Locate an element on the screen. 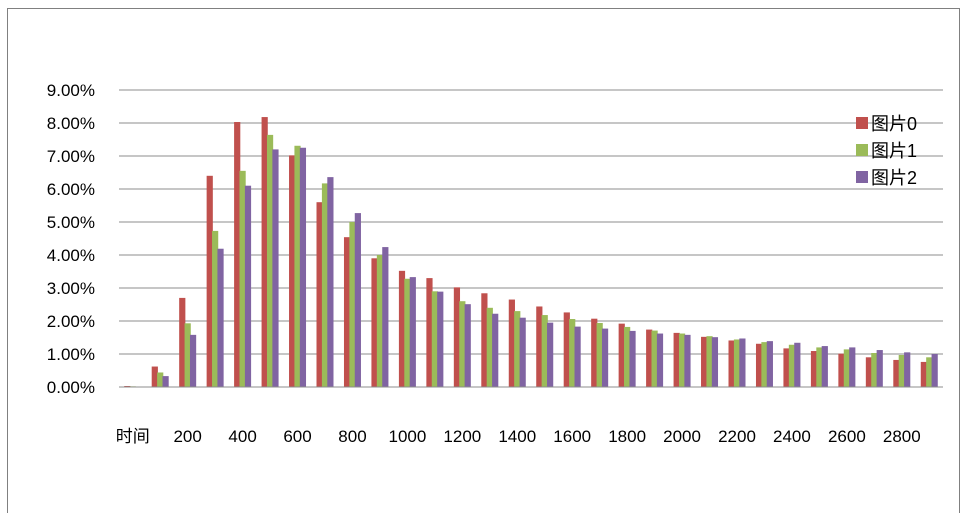 The height and width of the screenshot is (515, 962). bar-图片1-900 is located at coordinates (380, 321).